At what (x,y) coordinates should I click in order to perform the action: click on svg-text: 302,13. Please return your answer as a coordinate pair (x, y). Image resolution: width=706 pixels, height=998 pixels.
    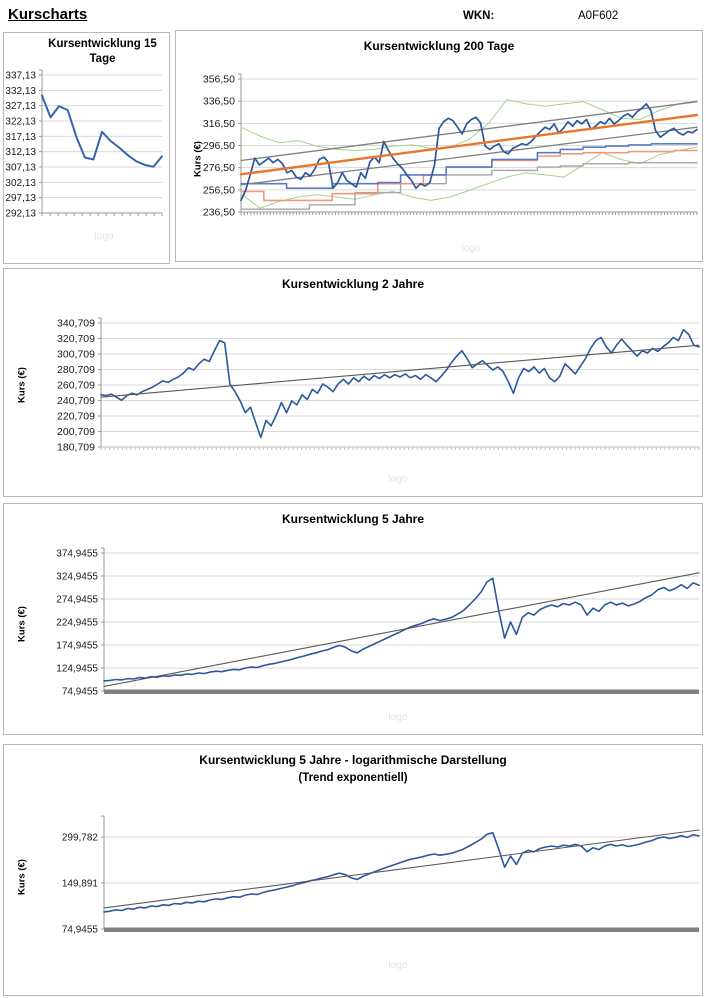
    Looking at the image, I should click on (20, 183).